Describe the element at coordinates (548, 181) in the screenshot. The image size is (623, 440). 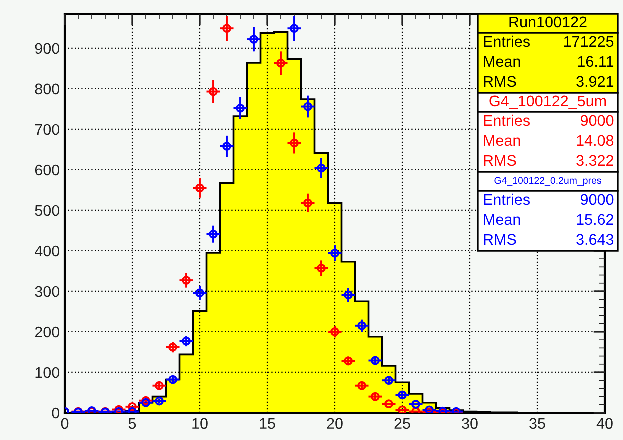
I see `text: G4_100122_0.2um_pres` at that location.